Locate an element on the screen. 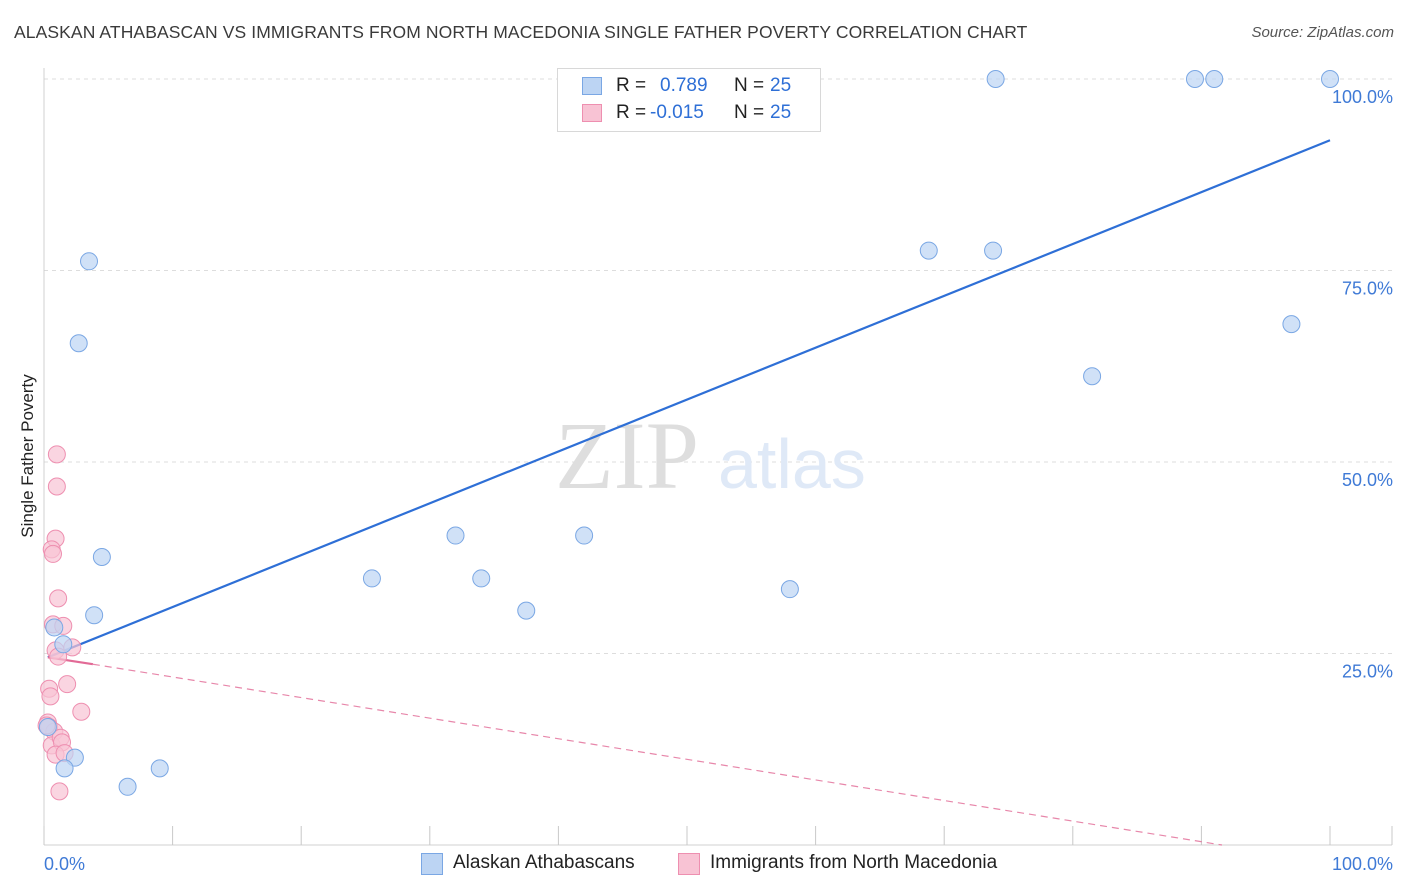 This screenshot has width=1406, height=892. series-swatch-pink is located at coordinates (689, 864).